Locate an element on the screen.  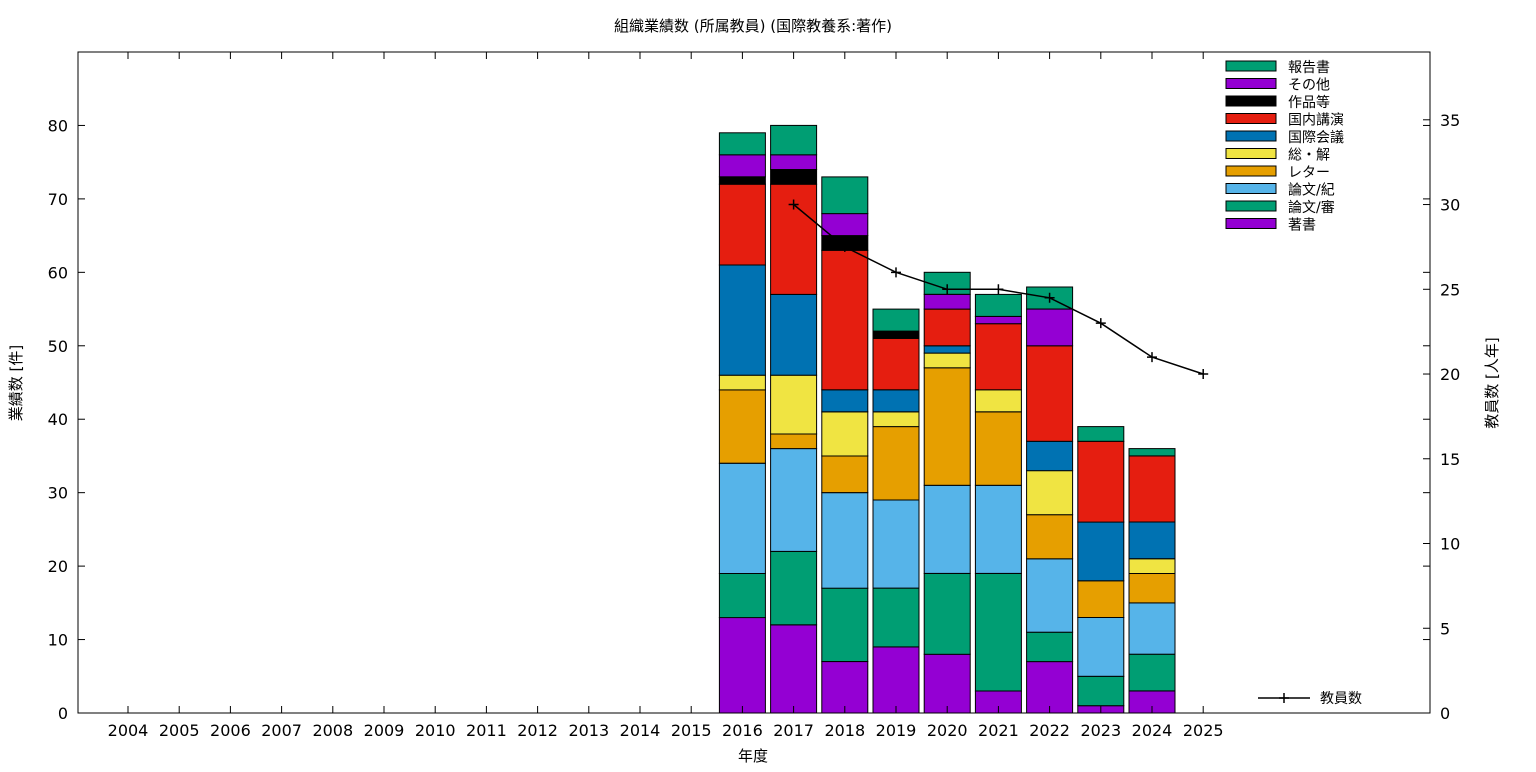
legend-label: 総・解 is located at coordinates (1309, 156).